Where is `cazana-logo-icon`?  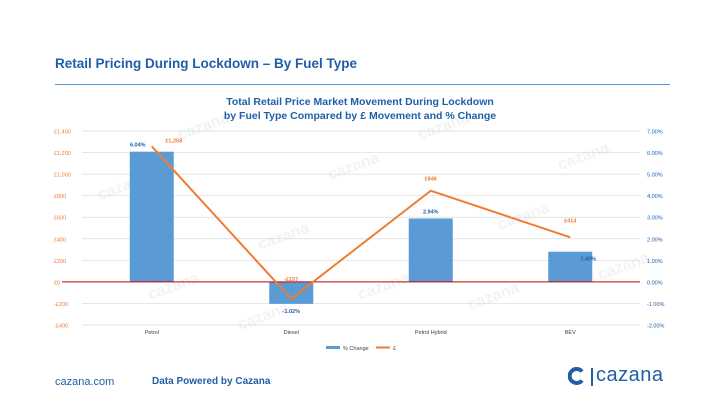 cazana-logo-icon is located at coordinates (576, 376).